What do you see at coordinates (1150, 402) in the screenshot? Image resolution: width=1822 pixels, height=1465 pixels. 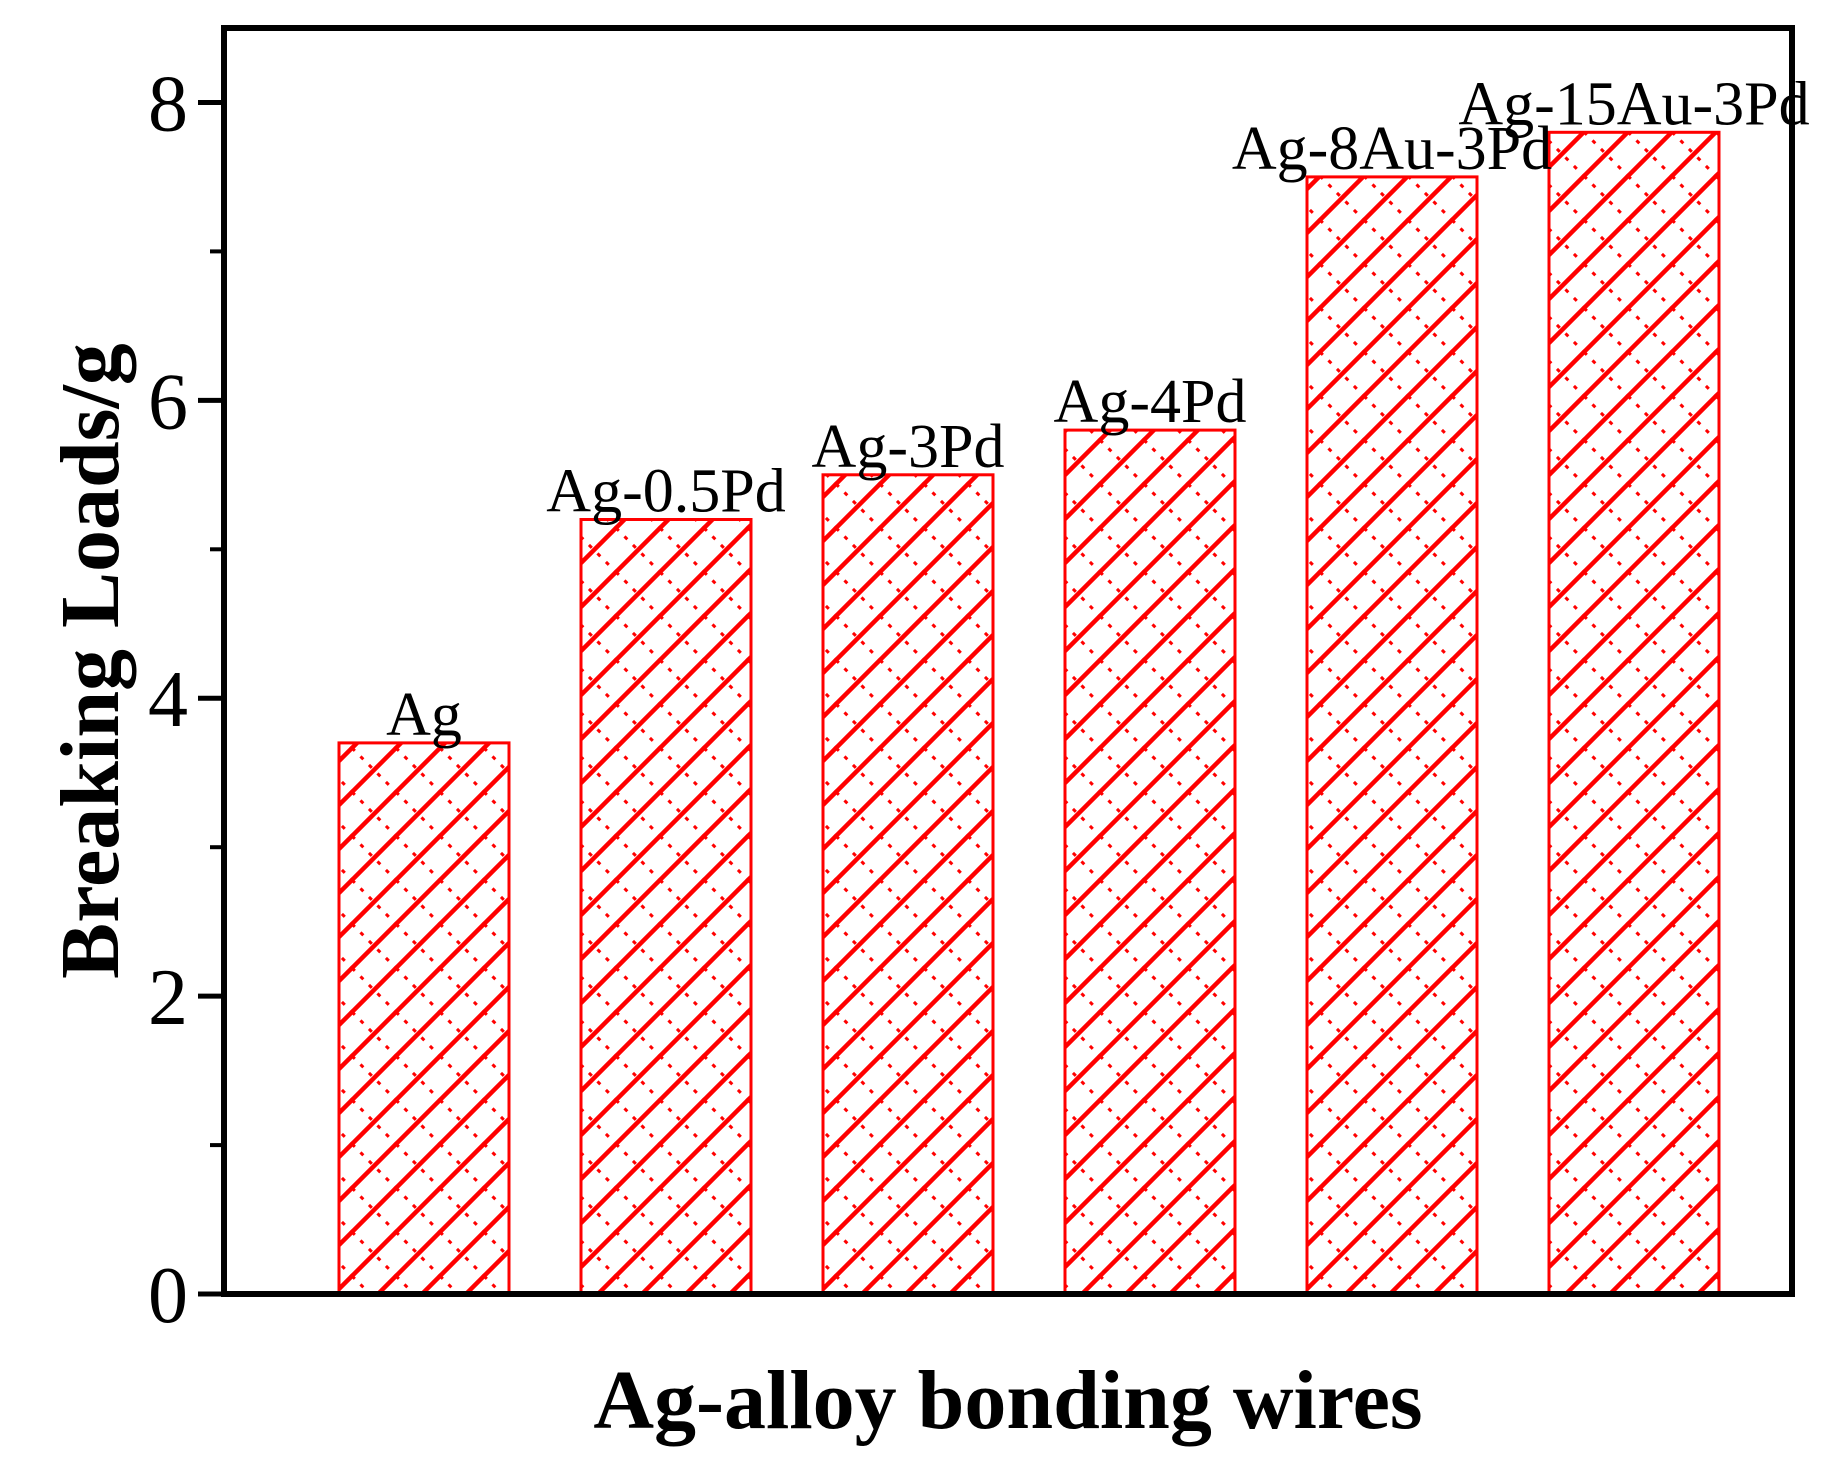 I see `bar-label-ag-4pd: Ag-4Pd` at bounding box center [1150, 402].